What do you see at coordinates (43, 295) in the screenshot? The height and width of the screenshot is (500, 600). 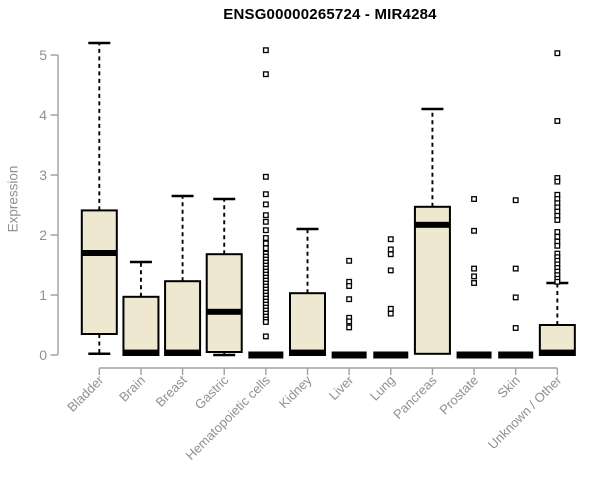 I see `y-tick-label: 1` at bounding box center [43, 295].